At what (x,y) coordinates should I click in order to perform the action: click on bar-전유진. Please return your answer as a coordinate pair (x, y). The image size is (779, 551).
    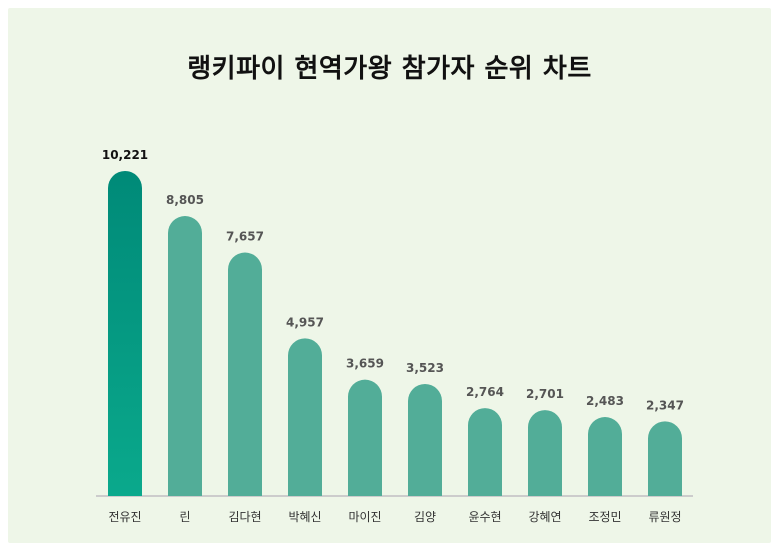
    Looking at the image, I should click on (125, 333).